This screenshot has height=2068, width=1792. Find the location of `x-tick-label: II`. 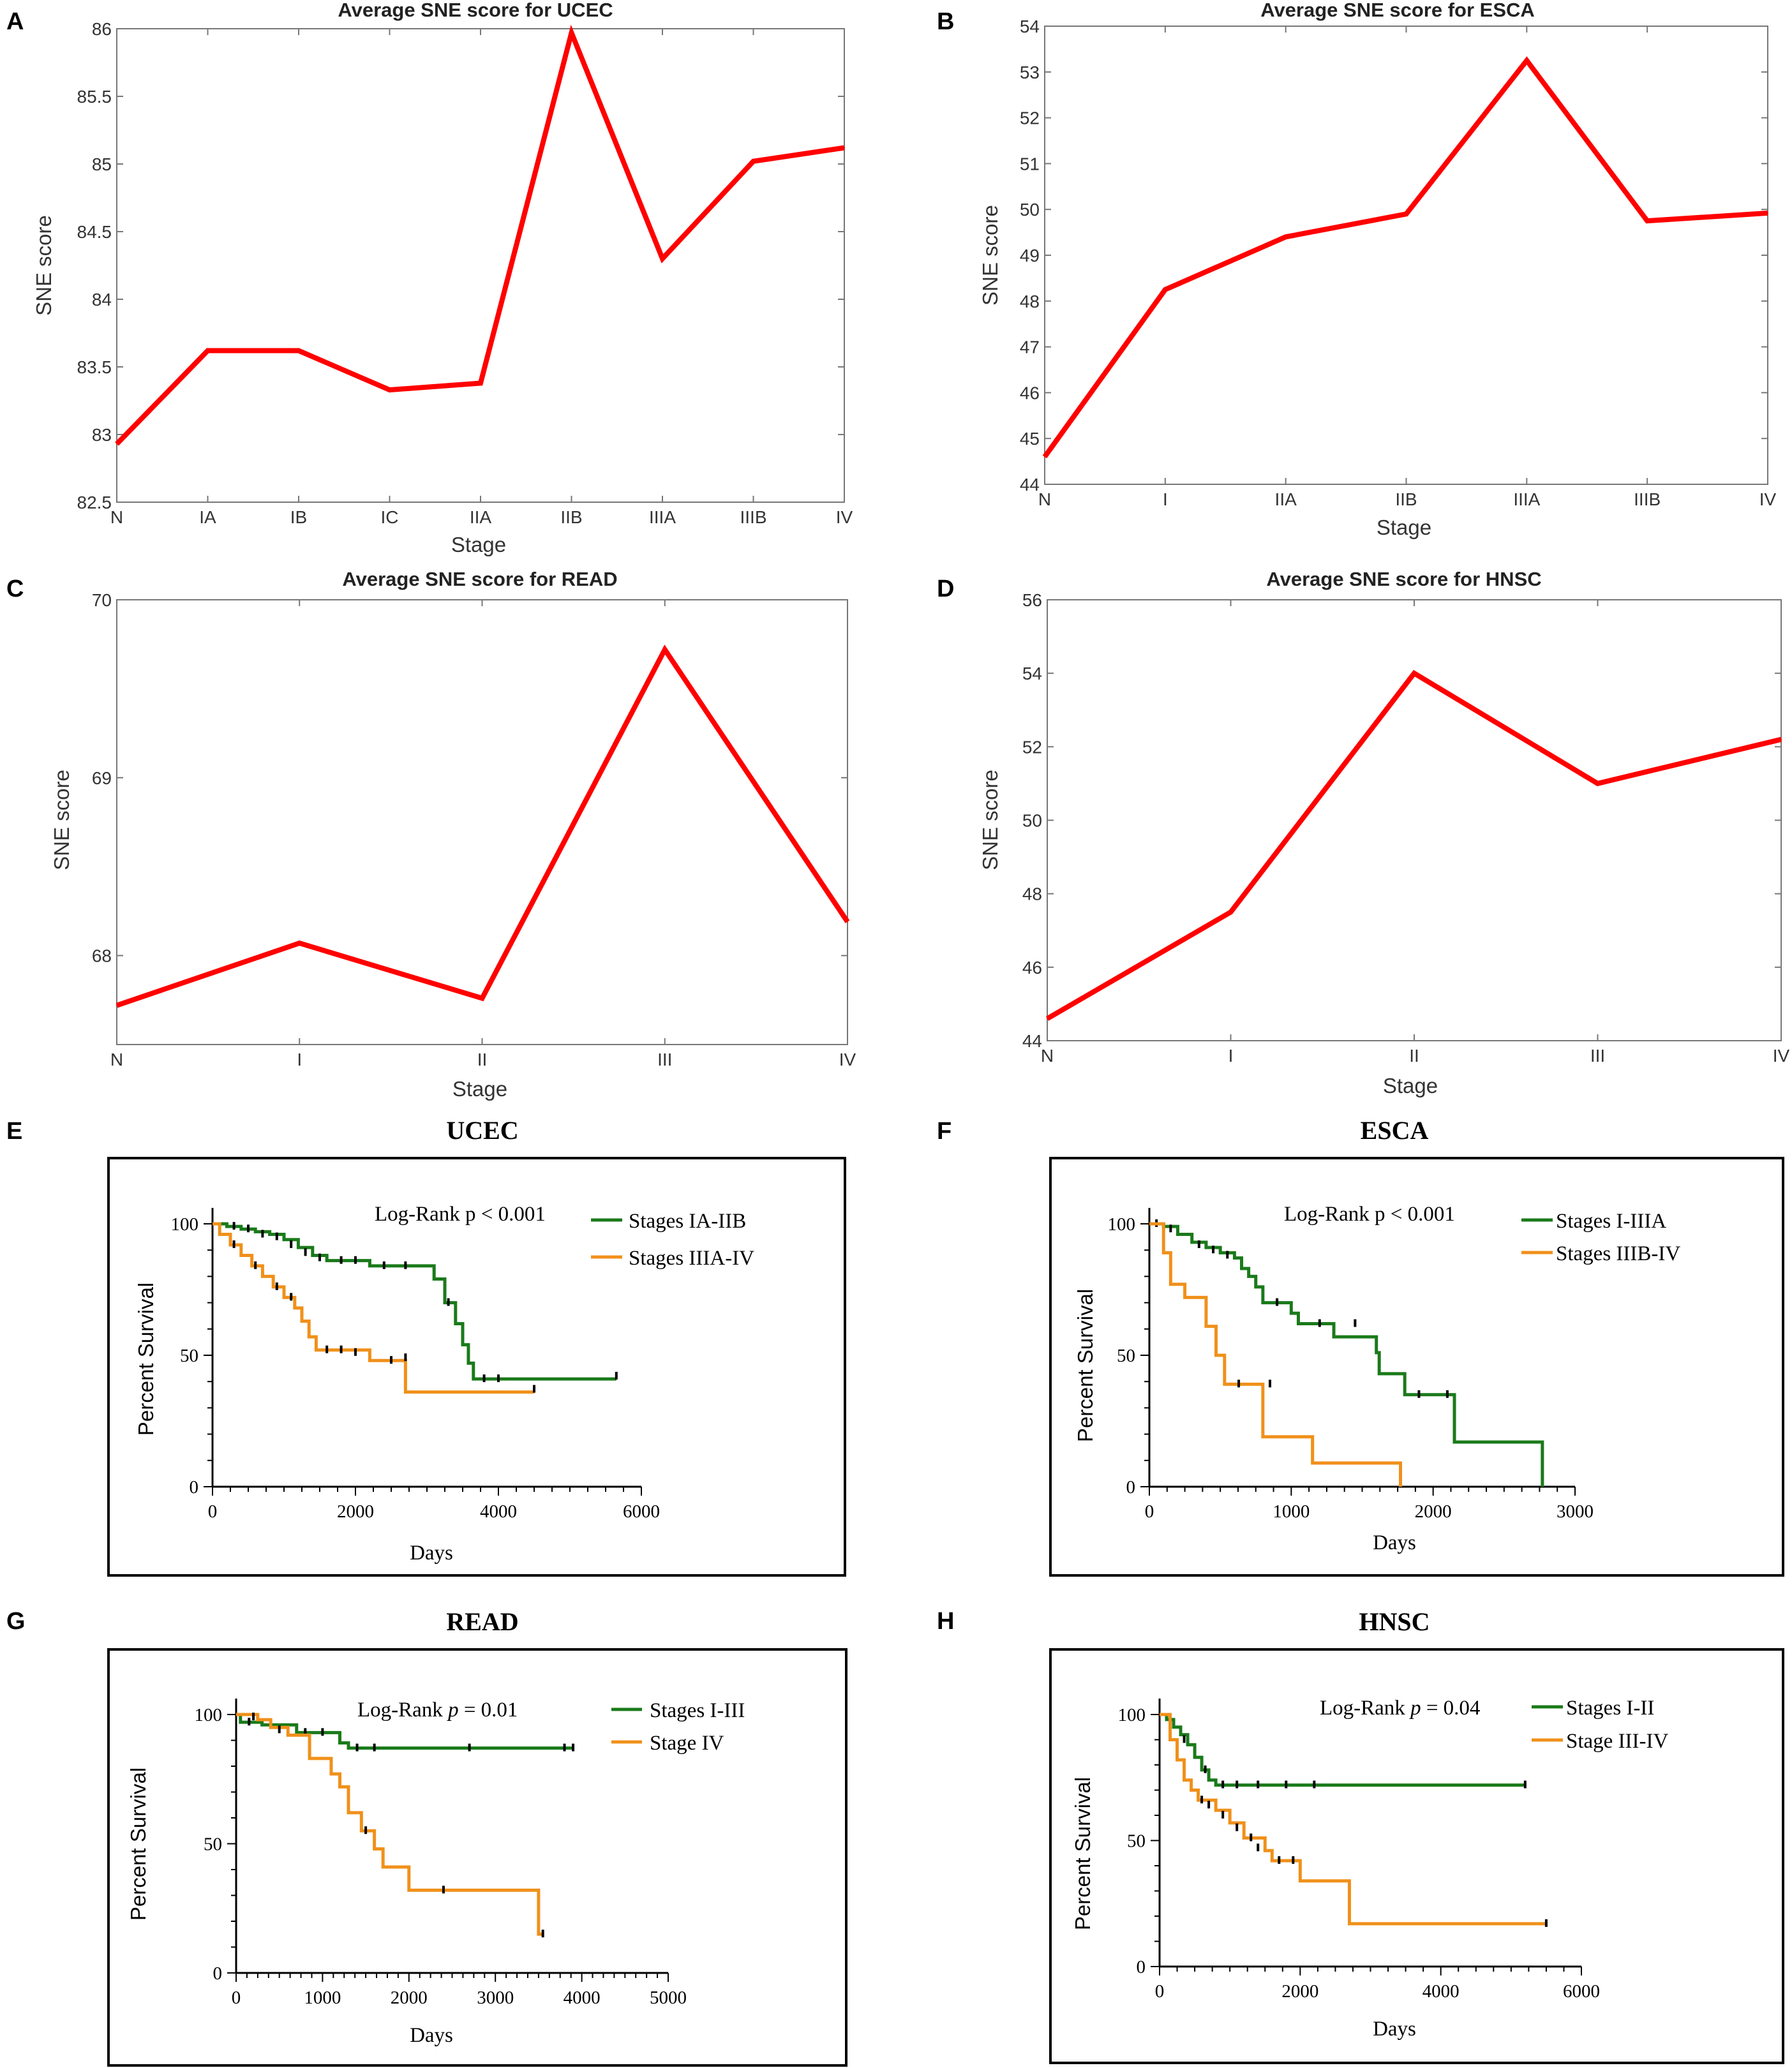

x-tick-label: II is located at coordinates (1414, 1056).